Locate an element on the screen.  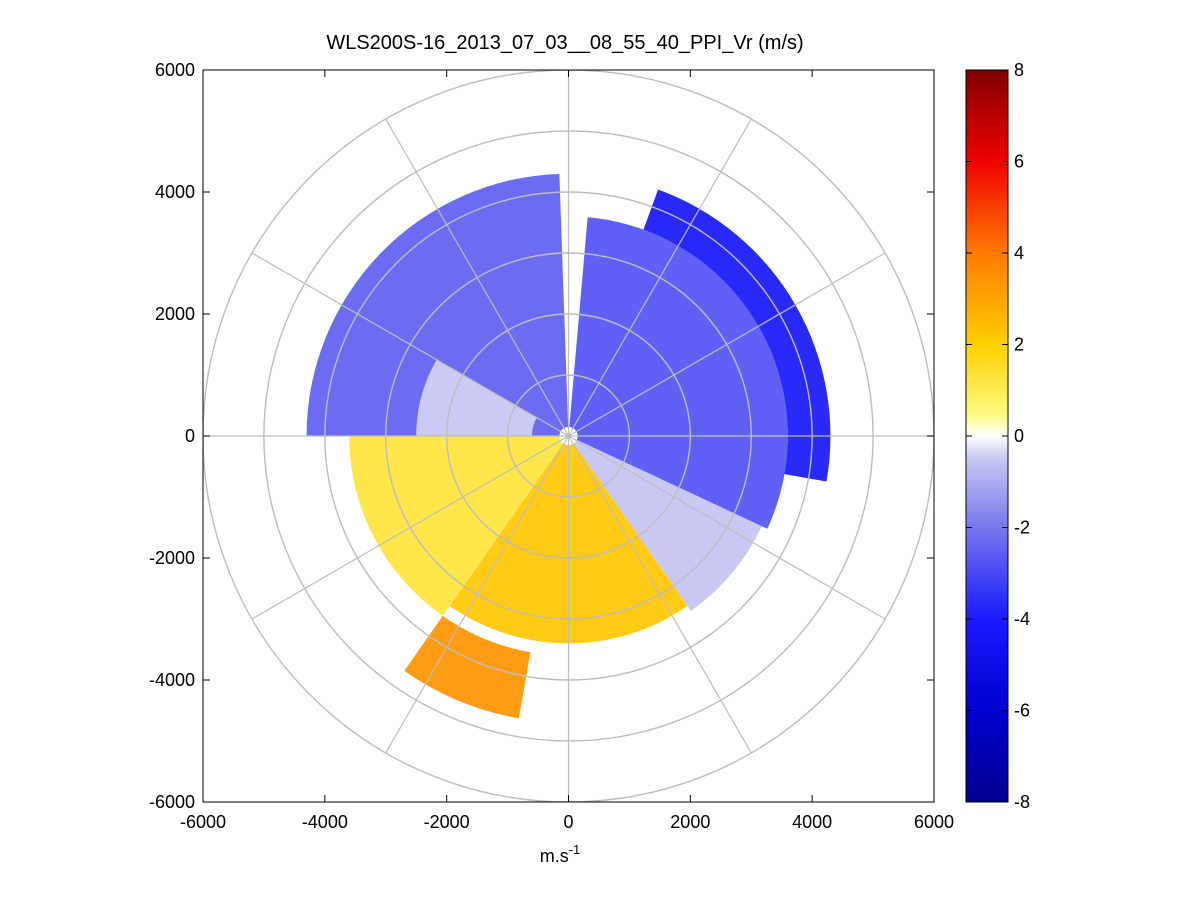
y-tick-label: -6000 is located at coordinates (172, 802).